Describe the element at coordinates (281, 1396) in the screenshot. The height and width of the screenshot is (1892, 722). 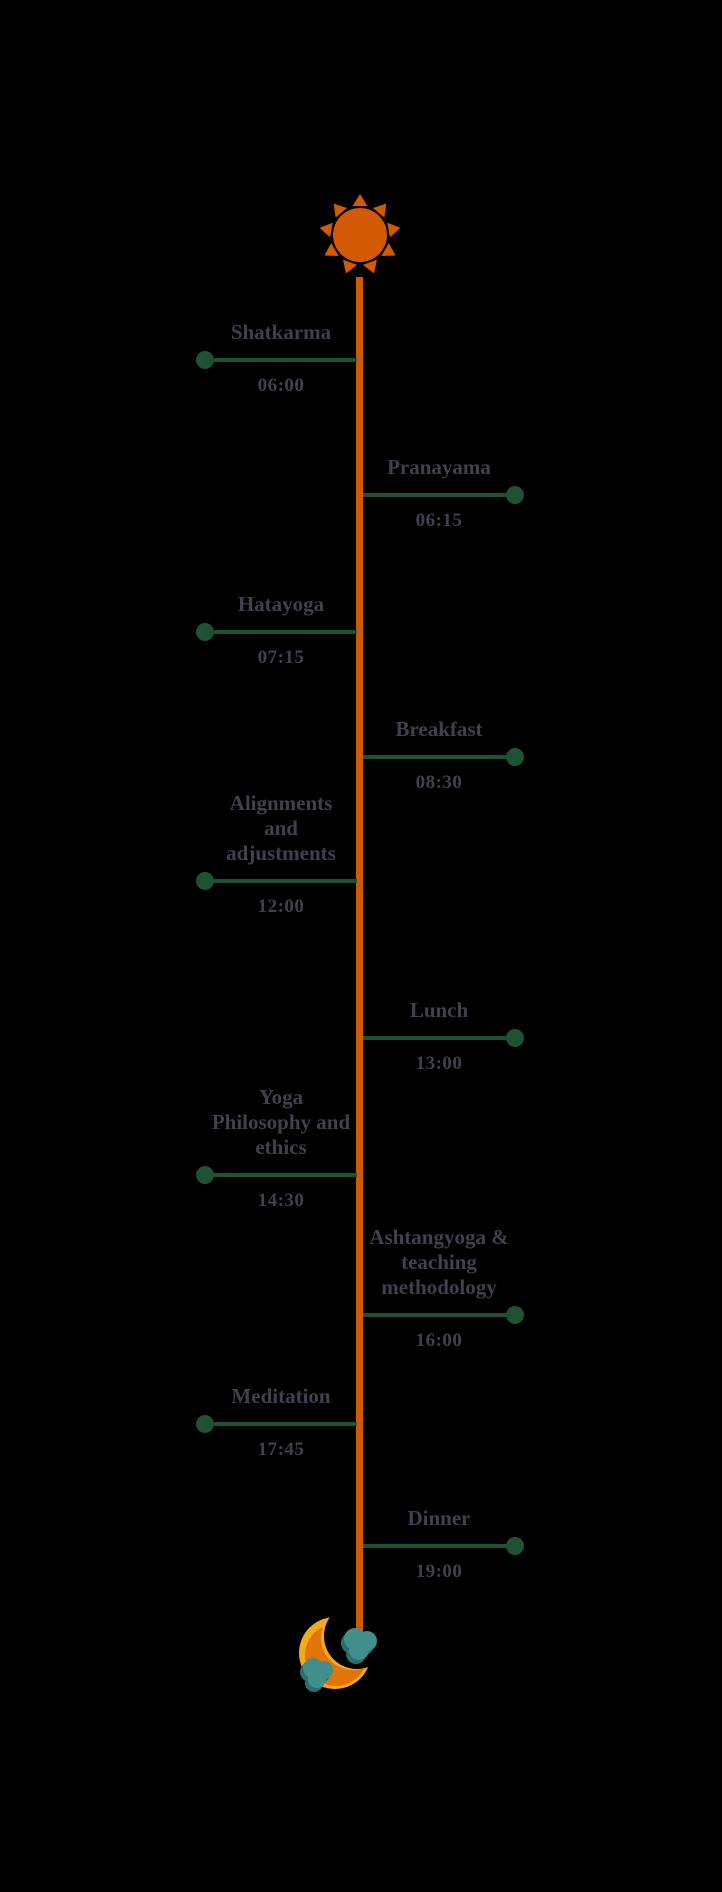
I see `event-label: Meditation` at that location.